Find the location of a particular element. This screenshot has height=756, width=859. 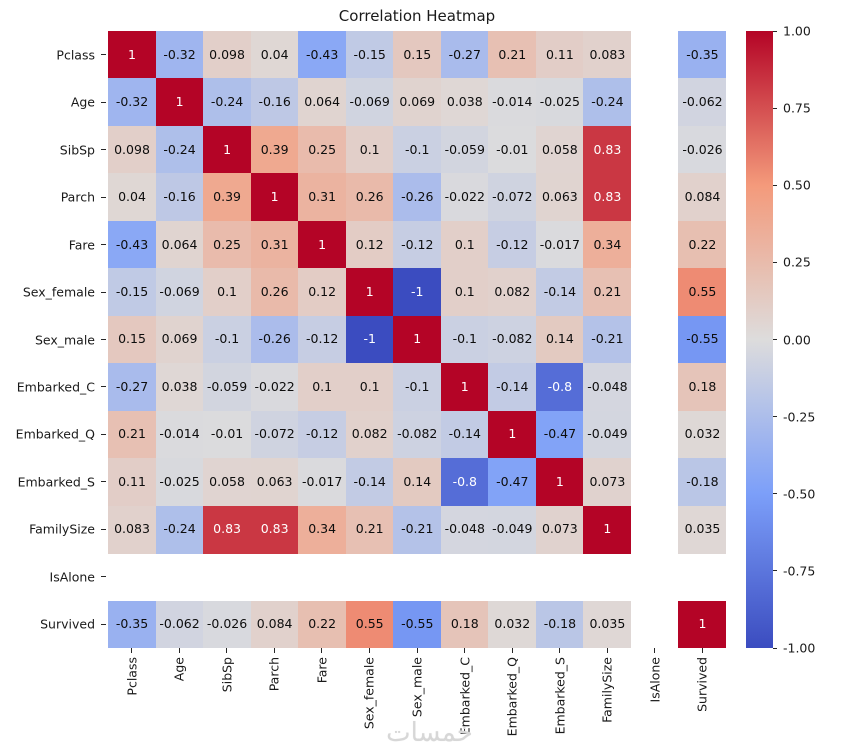

heatmap-cell: -1 is located at coordinates (369, 339).